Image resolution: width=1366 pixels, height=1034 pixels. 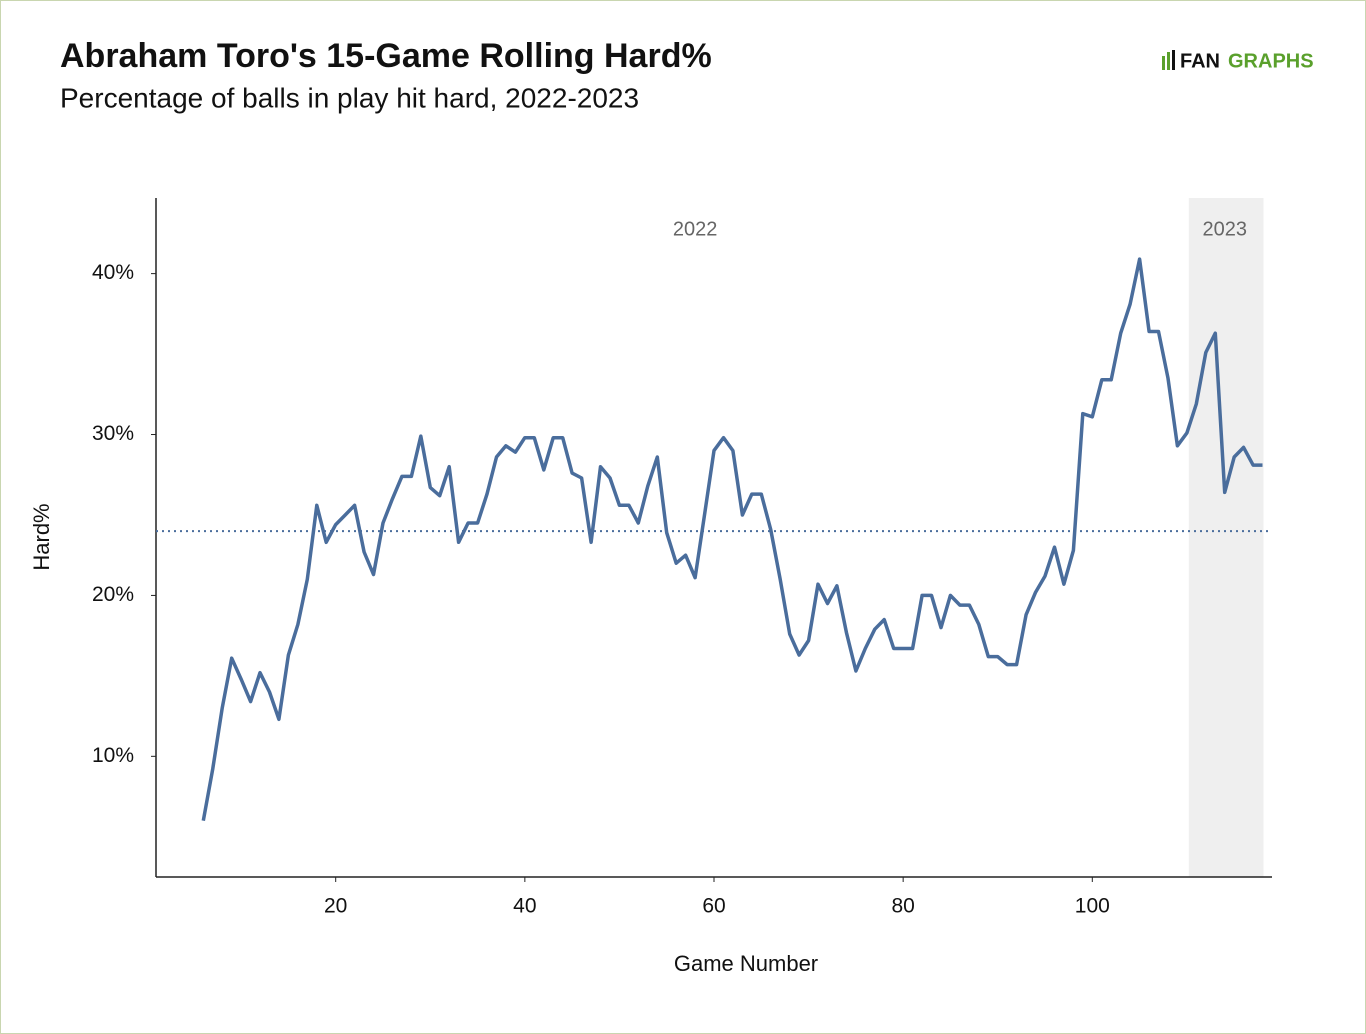 I want to click on x-tick-label: 40, so click(x=524, y=906).